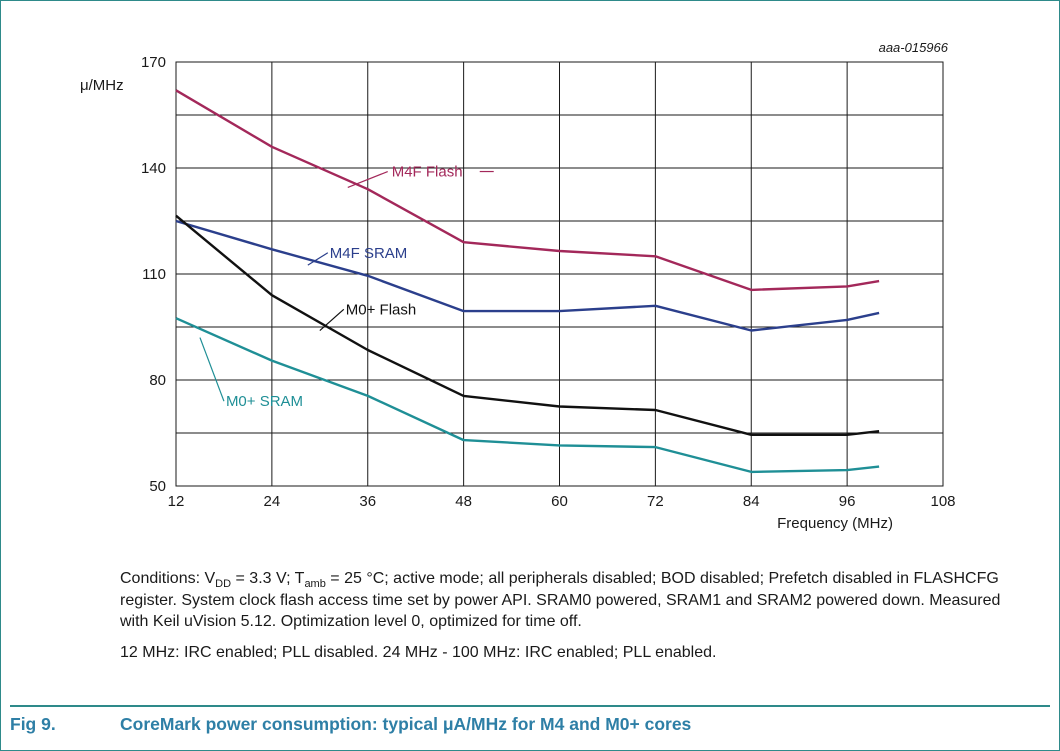 Image resolution: width=1060 pixels, height=751 pixels. Describe the element at coordinates (527, 395) in the screenshot. I see `series-line-m0-sram` at that location.